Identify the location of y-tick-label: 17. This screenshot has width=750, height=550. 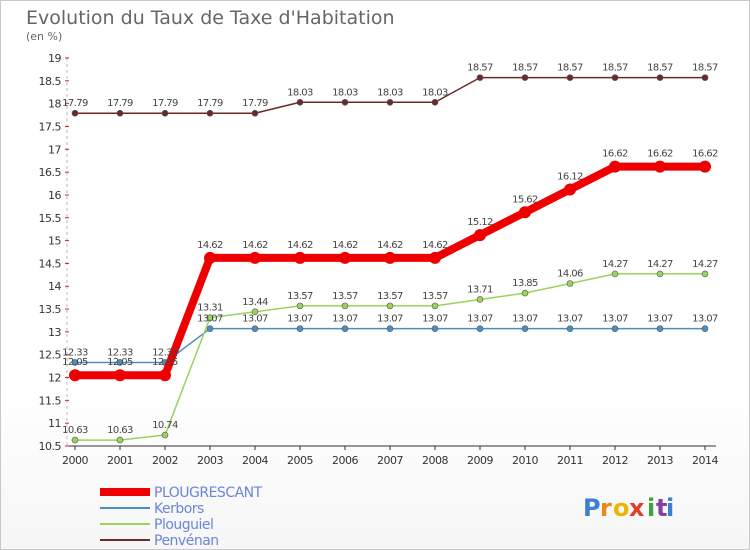
(54, 149).